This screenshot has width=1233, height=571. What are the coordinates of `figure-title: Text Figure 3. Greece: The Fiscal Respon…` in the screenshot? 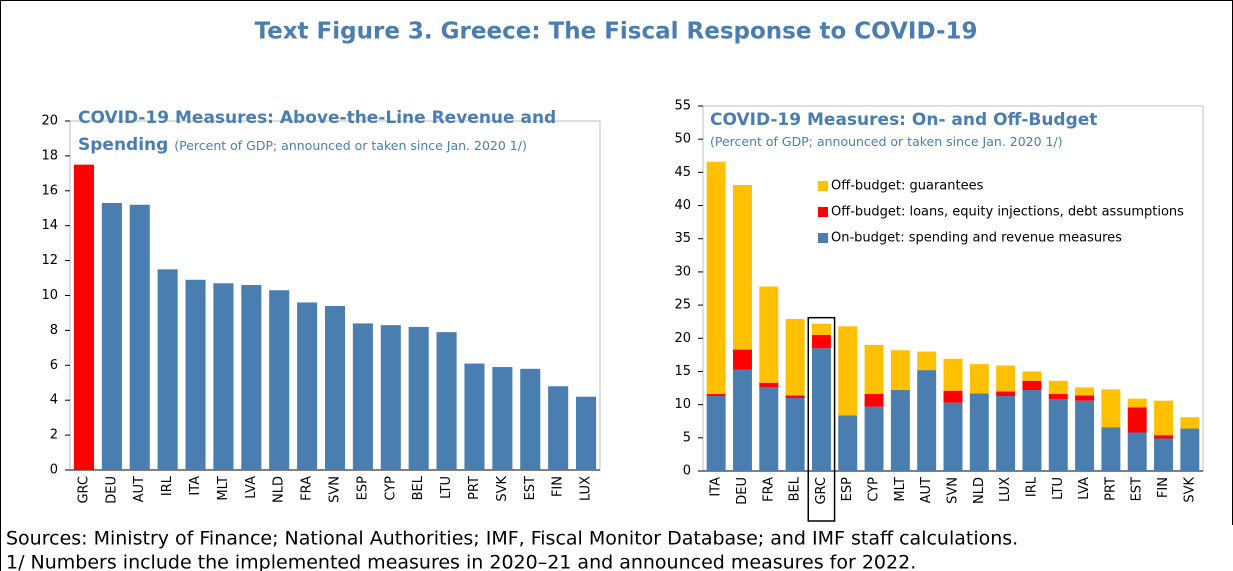 It's located at (615, 32).